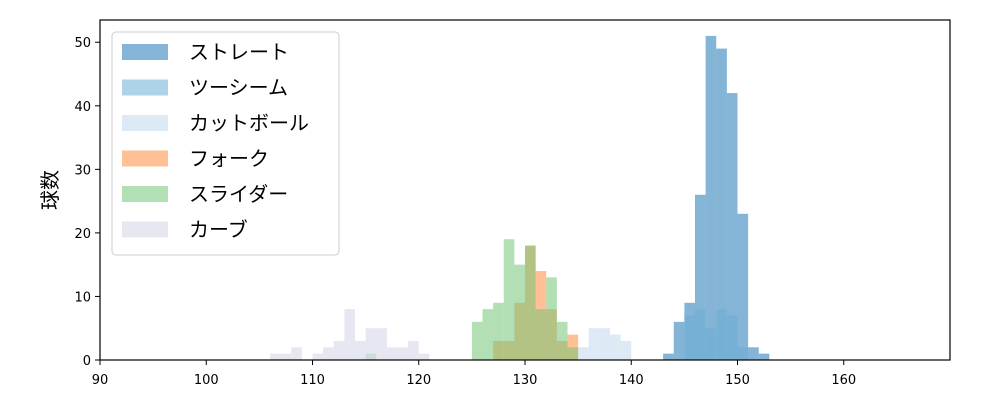 The image size is (1000, 400). I want to click on y-axis-title: 球数, so click(50, 190).